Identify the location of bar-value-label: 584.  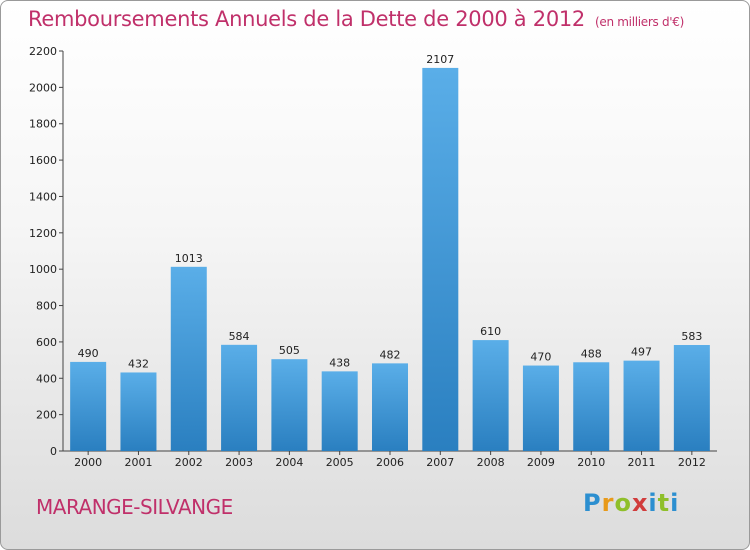
(239, 336).